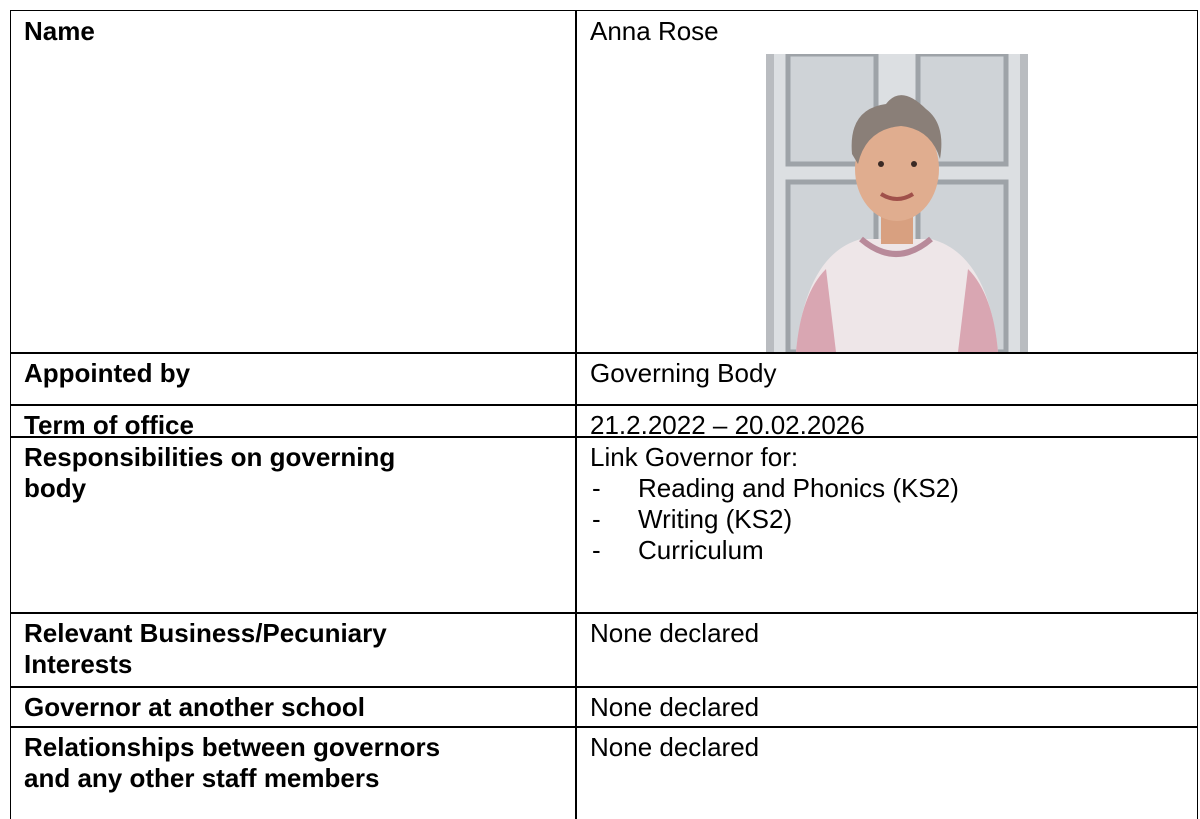  I want to click on list-item: Writing (KS2), so click(715, 519).